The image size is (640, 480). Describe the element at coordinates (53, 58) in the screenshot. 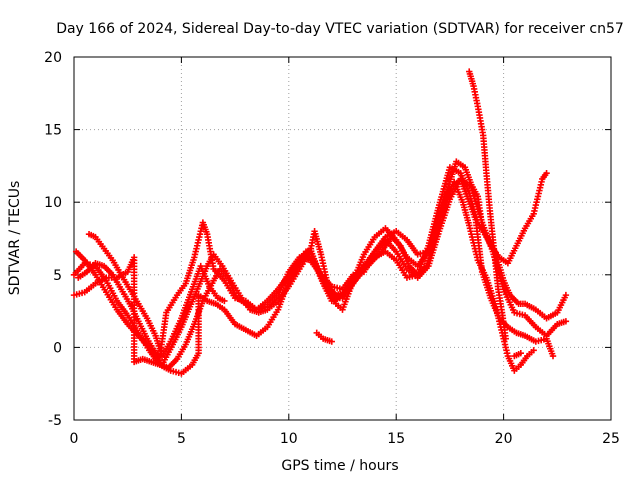

I see `y-tick-label: 20` at that location.